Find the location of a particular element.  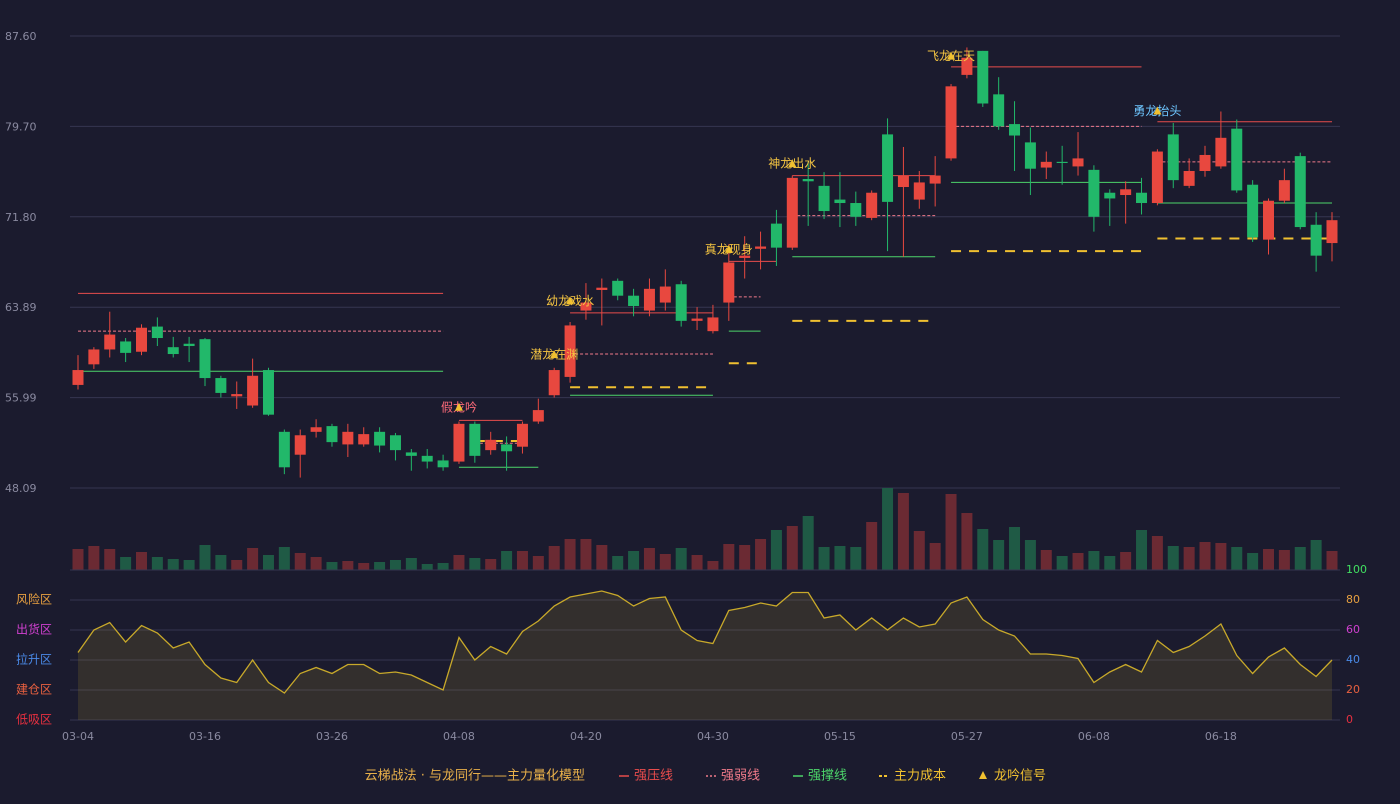

x-tick-label: 06-18 is located at coordinates (1221, 736).